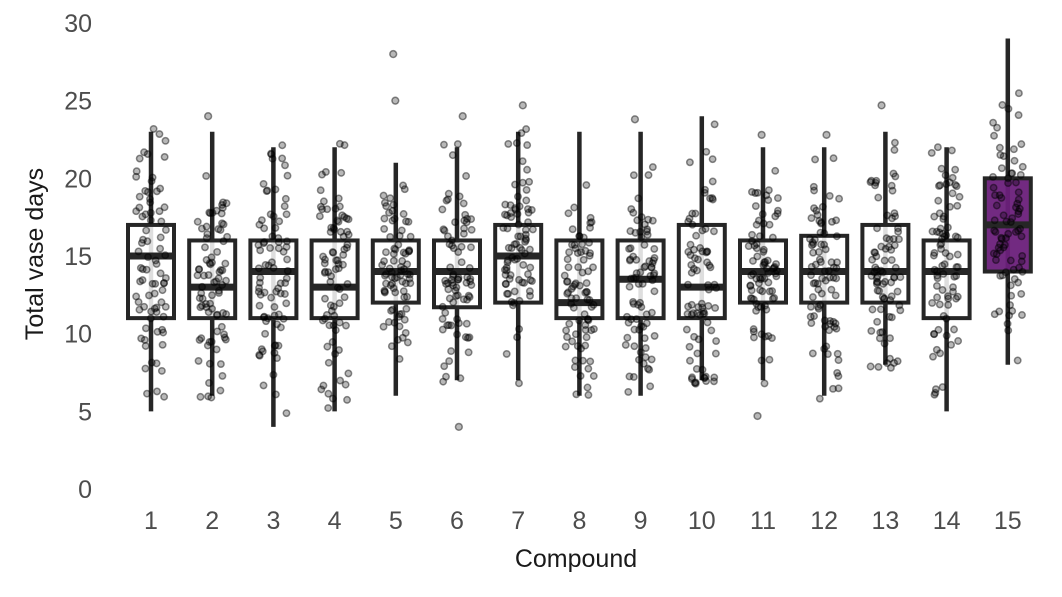 This screenshot has width=1062, height=597. What do you see at coordinates (393, 54) in the screenshot?
I see `outlier-point` at bounding box center [393, 54].